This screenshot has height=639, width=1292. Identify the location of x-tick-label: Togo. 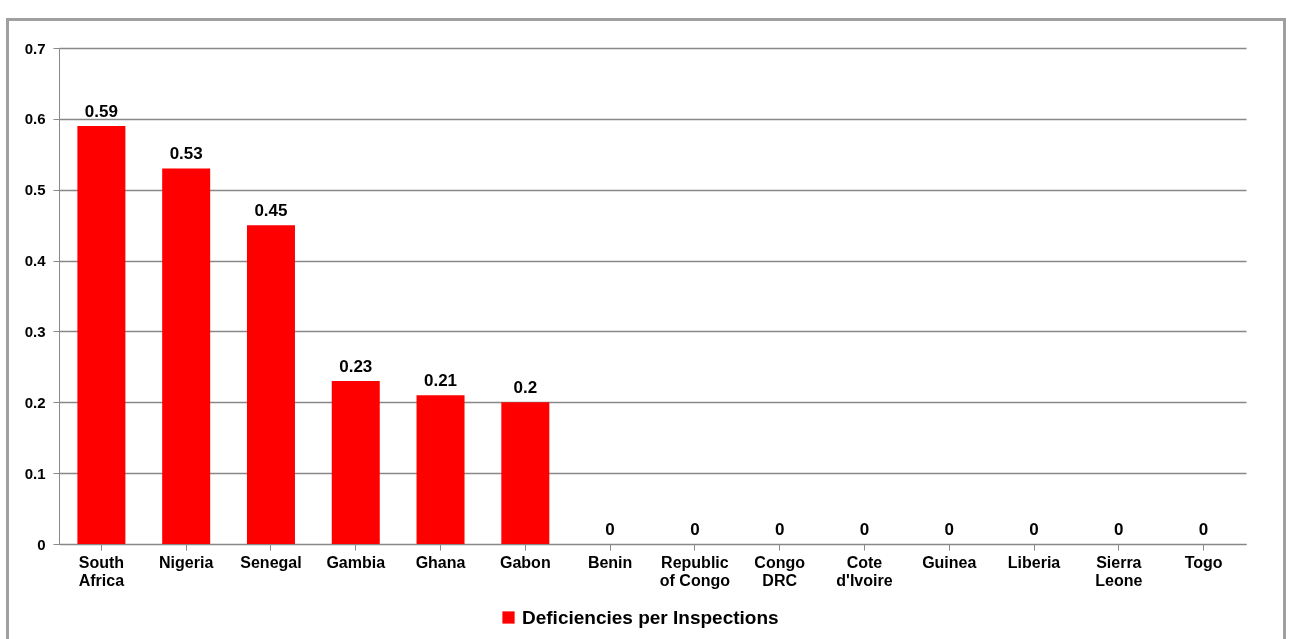
(1203, 562).